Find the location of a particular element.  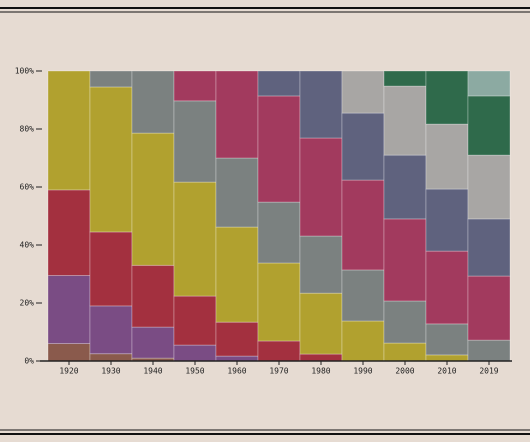

y-tick-label: 60% is located at coordinates (27, 187).